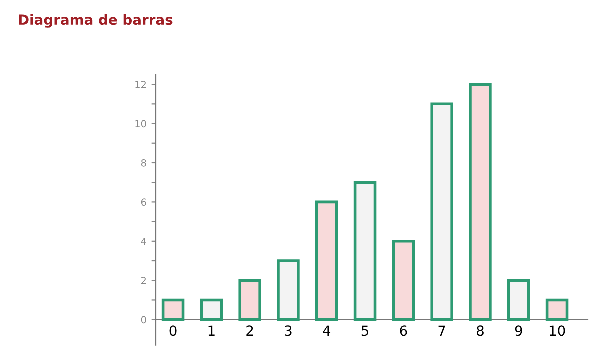 Image resolution: width=600 pixels, height=356 pixels. I want to click on x-tick-label: 3, so click(288, 331).